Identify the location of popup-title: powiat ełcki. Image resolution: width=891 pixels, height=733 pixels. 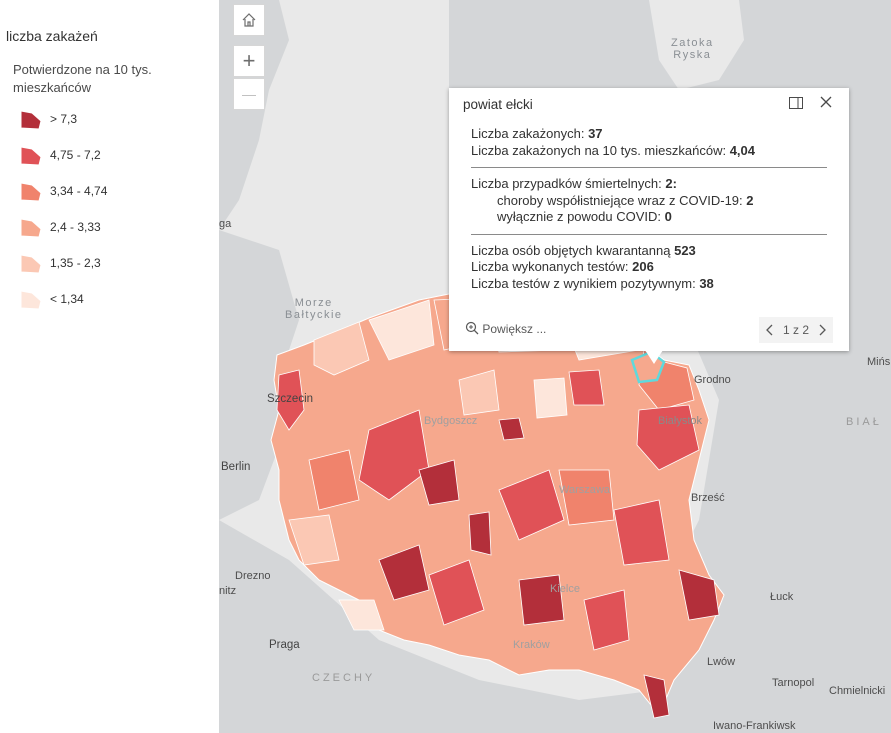
(498, 104).